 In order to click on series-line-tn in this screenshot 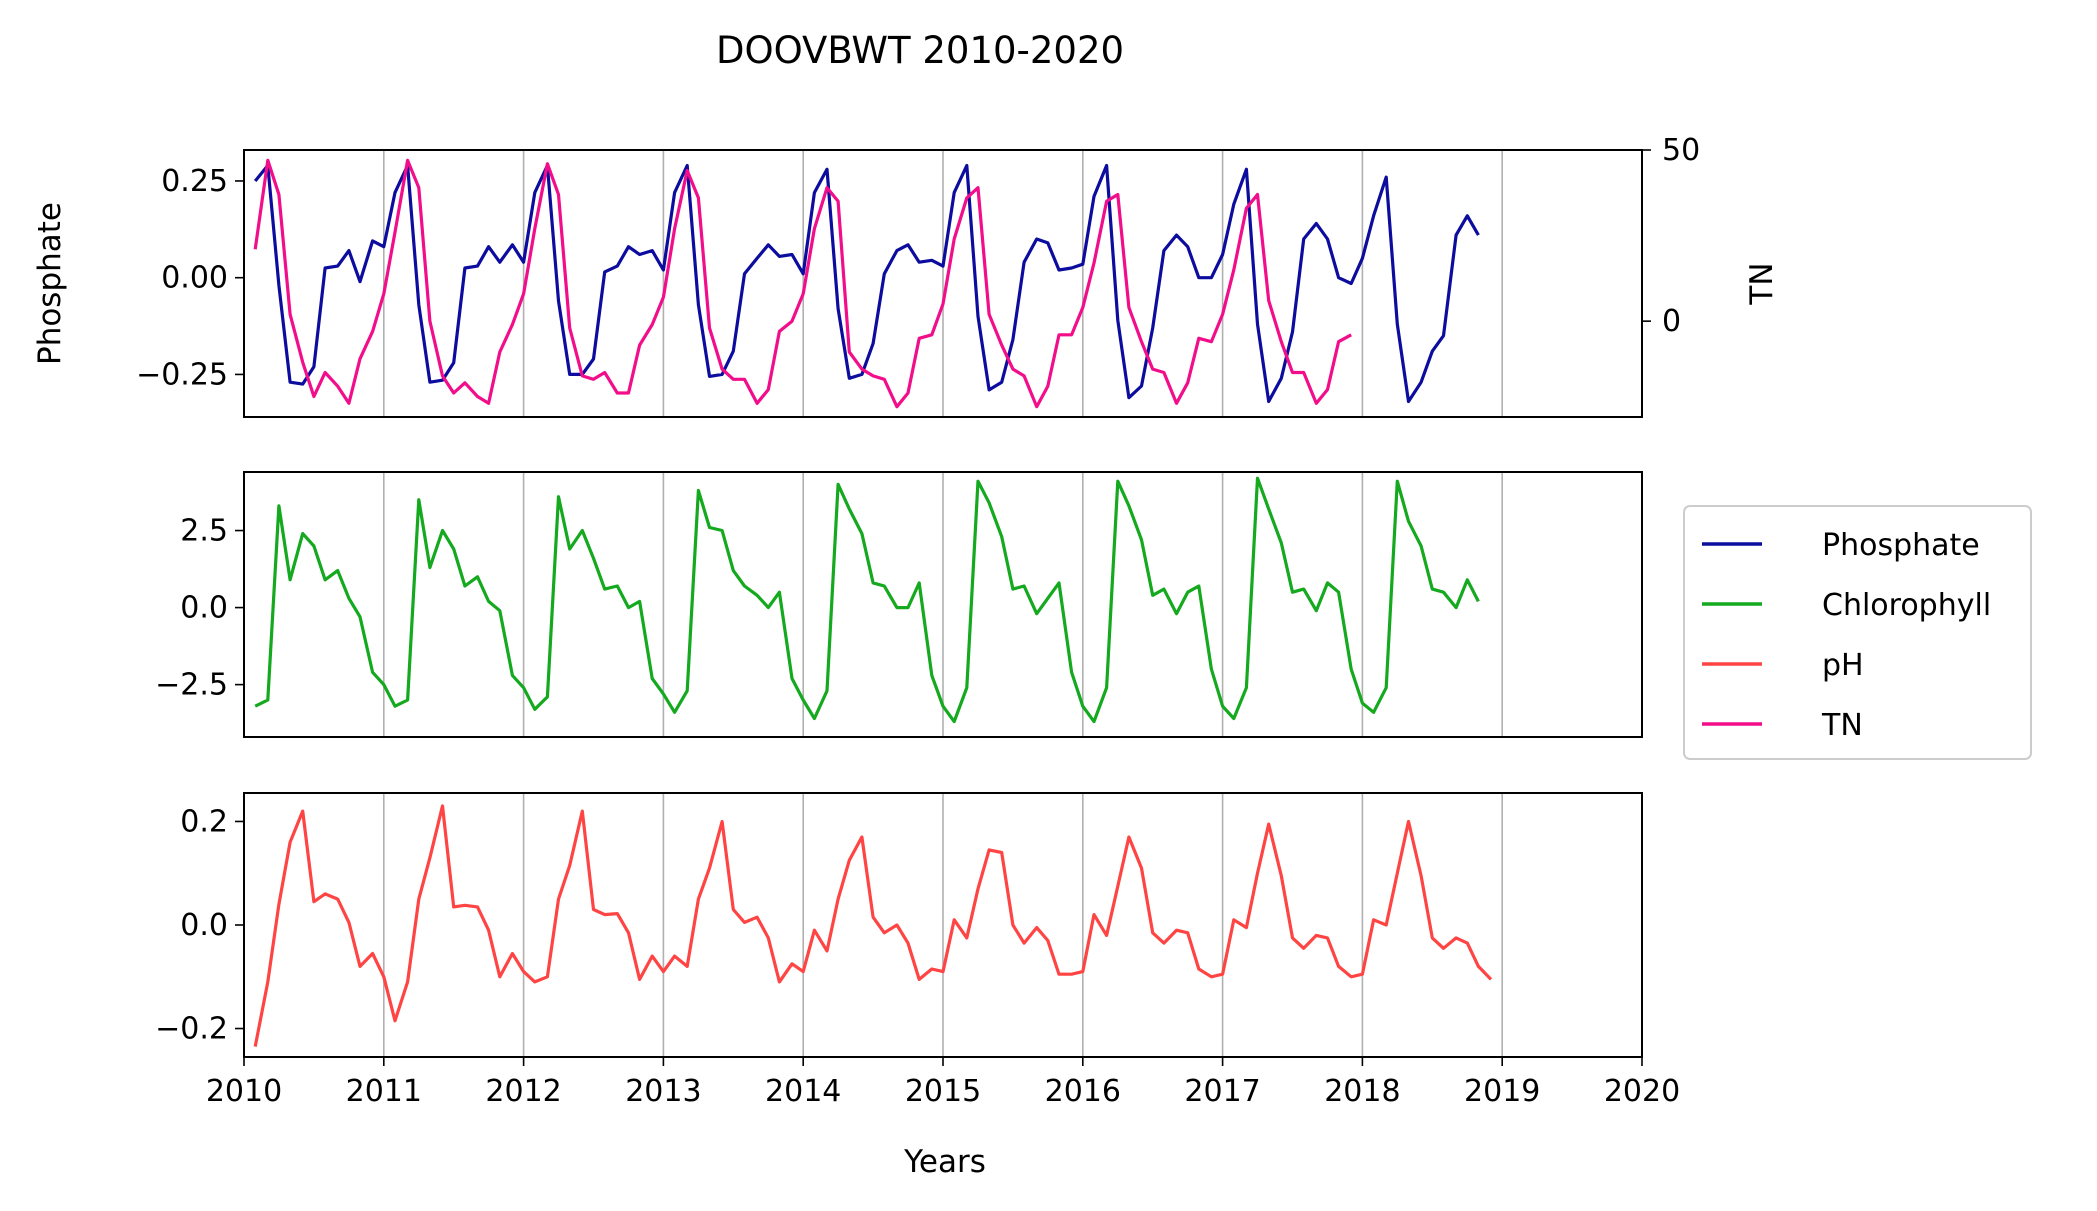, I will do `click(802, 283)`.